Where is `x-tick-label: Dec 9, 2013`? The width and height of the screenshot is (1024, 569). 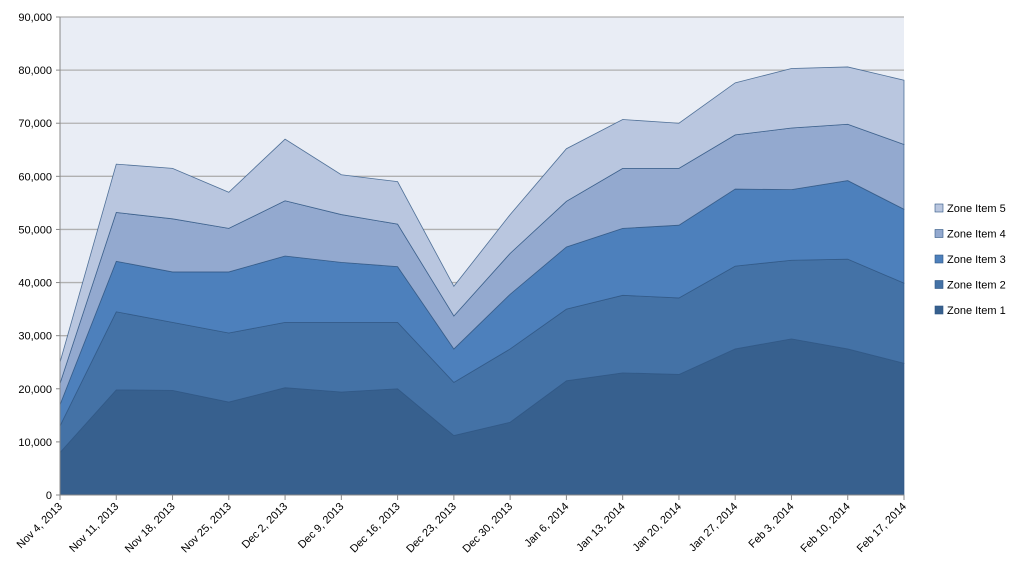
x-tick-label: Dec 9, 2013 is located at coordinates (321, 526).